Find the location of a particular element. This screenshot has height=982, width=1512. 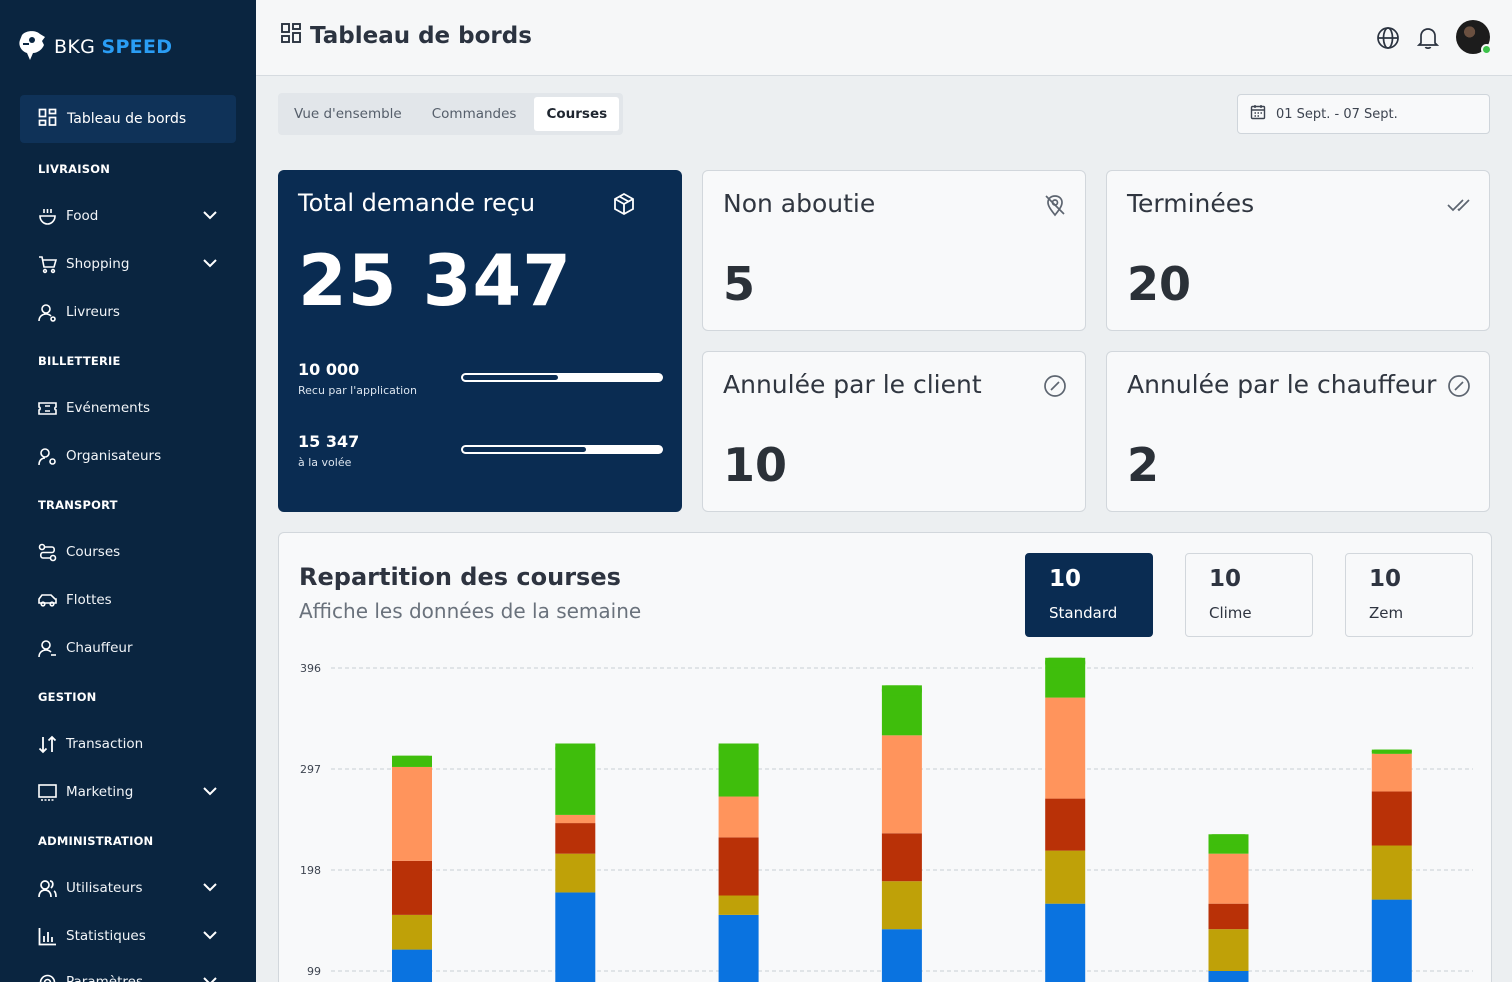

sidebar-item-transaction: Transaction is located at coordinates (128, 744).